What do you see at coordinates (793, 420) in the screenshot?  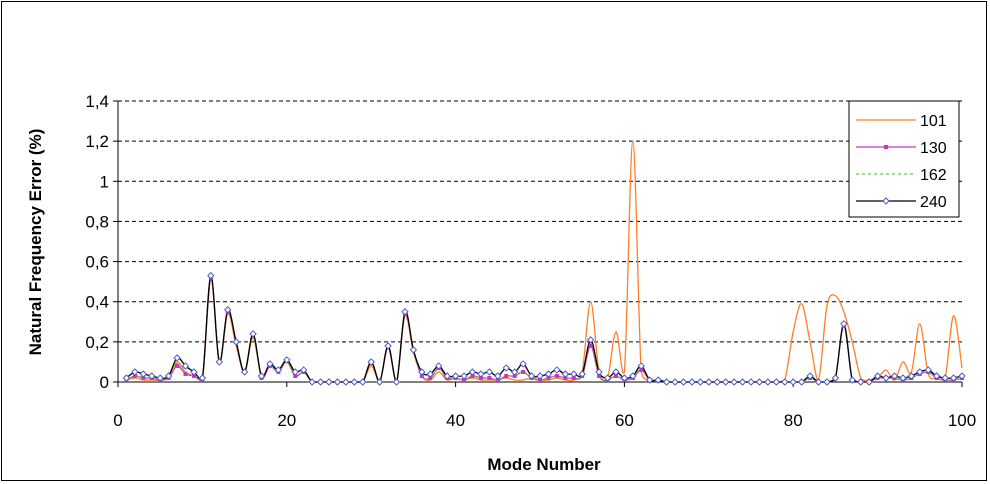 I see `x-tick-label-4: 80` at bounding box center [793, 420].